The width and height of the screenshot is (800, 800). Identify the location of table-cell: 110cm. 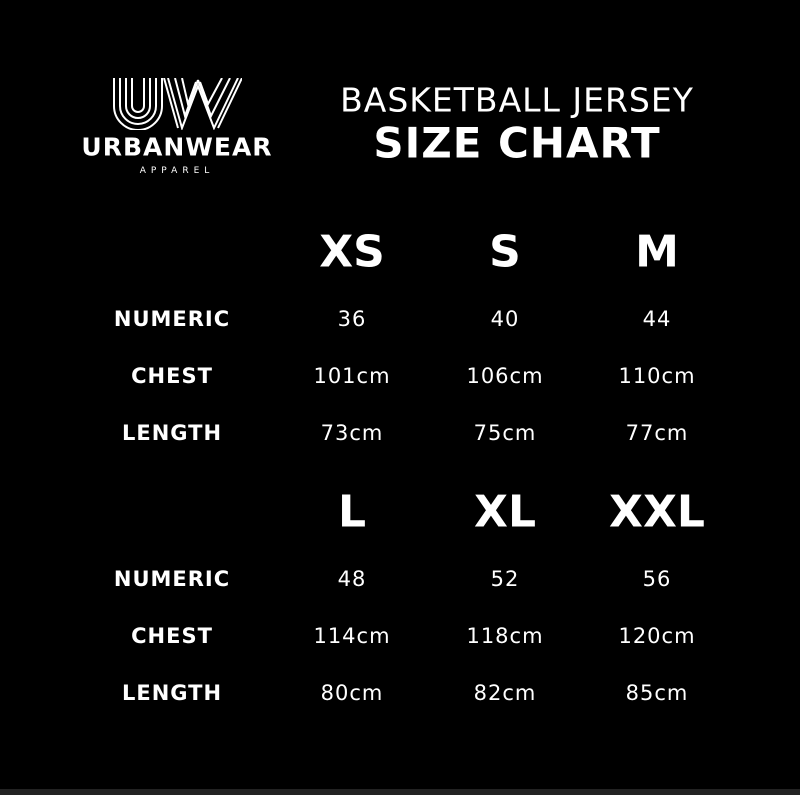
(657, 376).